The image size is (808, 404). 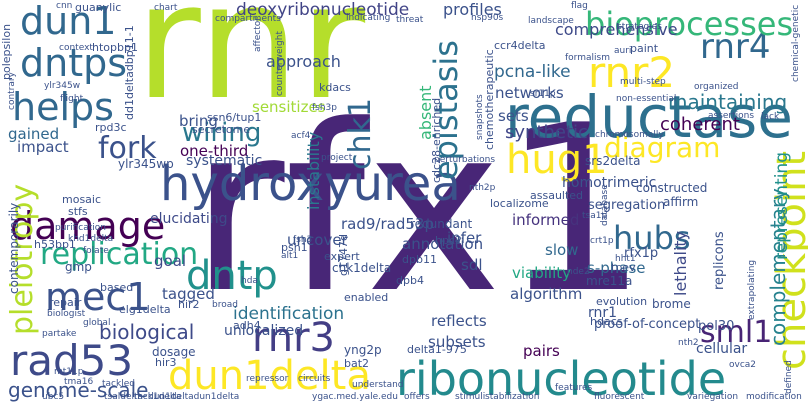 I want to click on cloud-word: purification, so click(x=80, y=228).